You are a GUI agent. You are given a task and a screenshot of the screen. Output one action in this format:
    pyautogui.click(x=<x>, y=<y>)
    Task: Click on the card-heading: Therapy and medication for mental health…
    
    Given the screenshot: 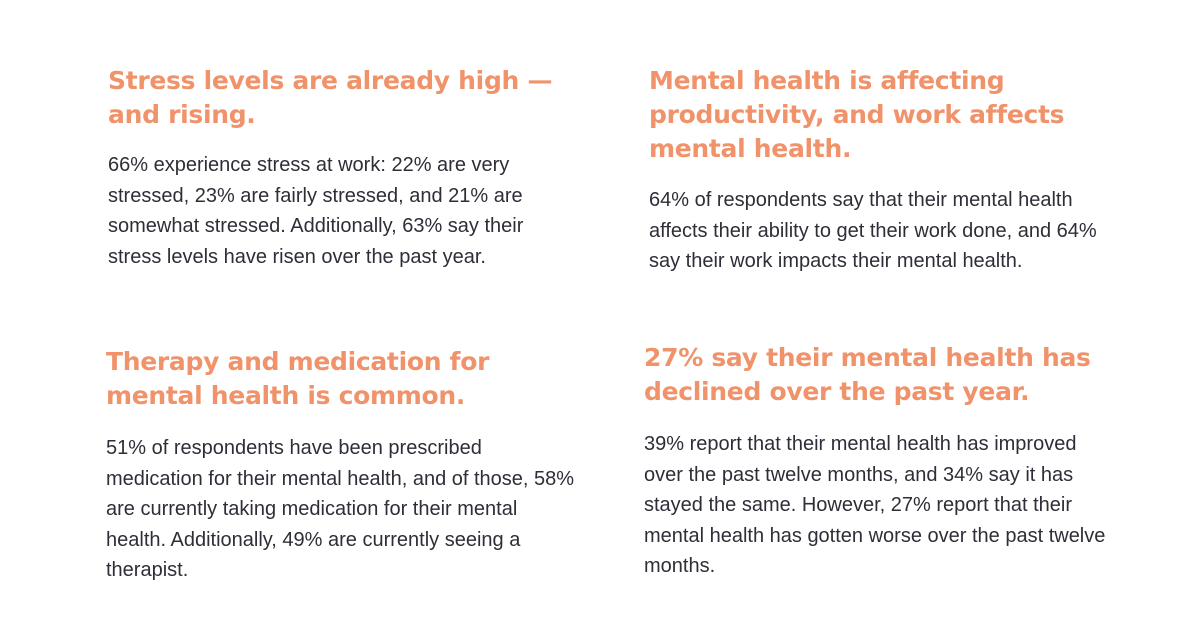 What is the action you would take?
    pyautogui.click(x=298, y=378)
    